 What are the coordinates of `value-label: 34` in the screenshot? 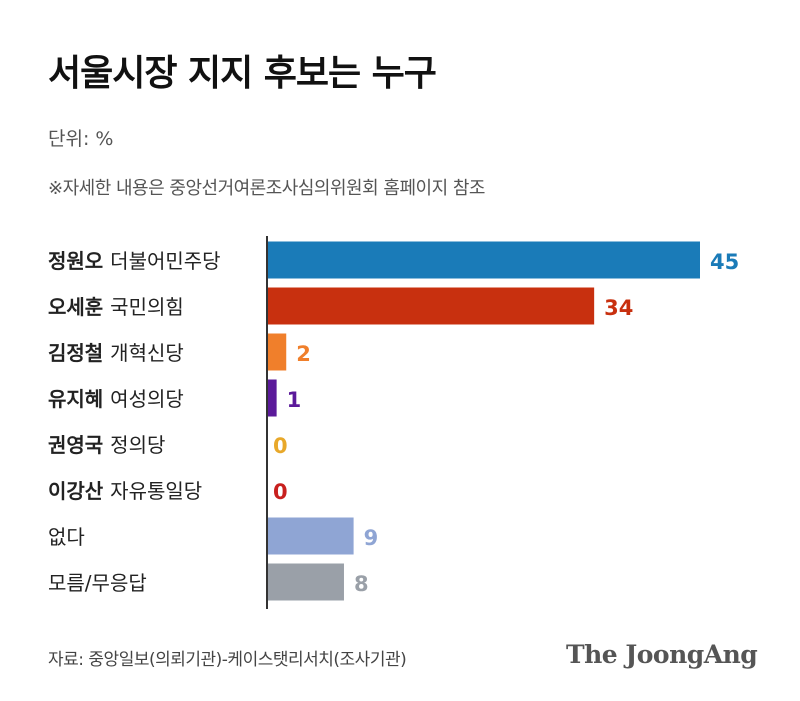 It's located at (618, 308).